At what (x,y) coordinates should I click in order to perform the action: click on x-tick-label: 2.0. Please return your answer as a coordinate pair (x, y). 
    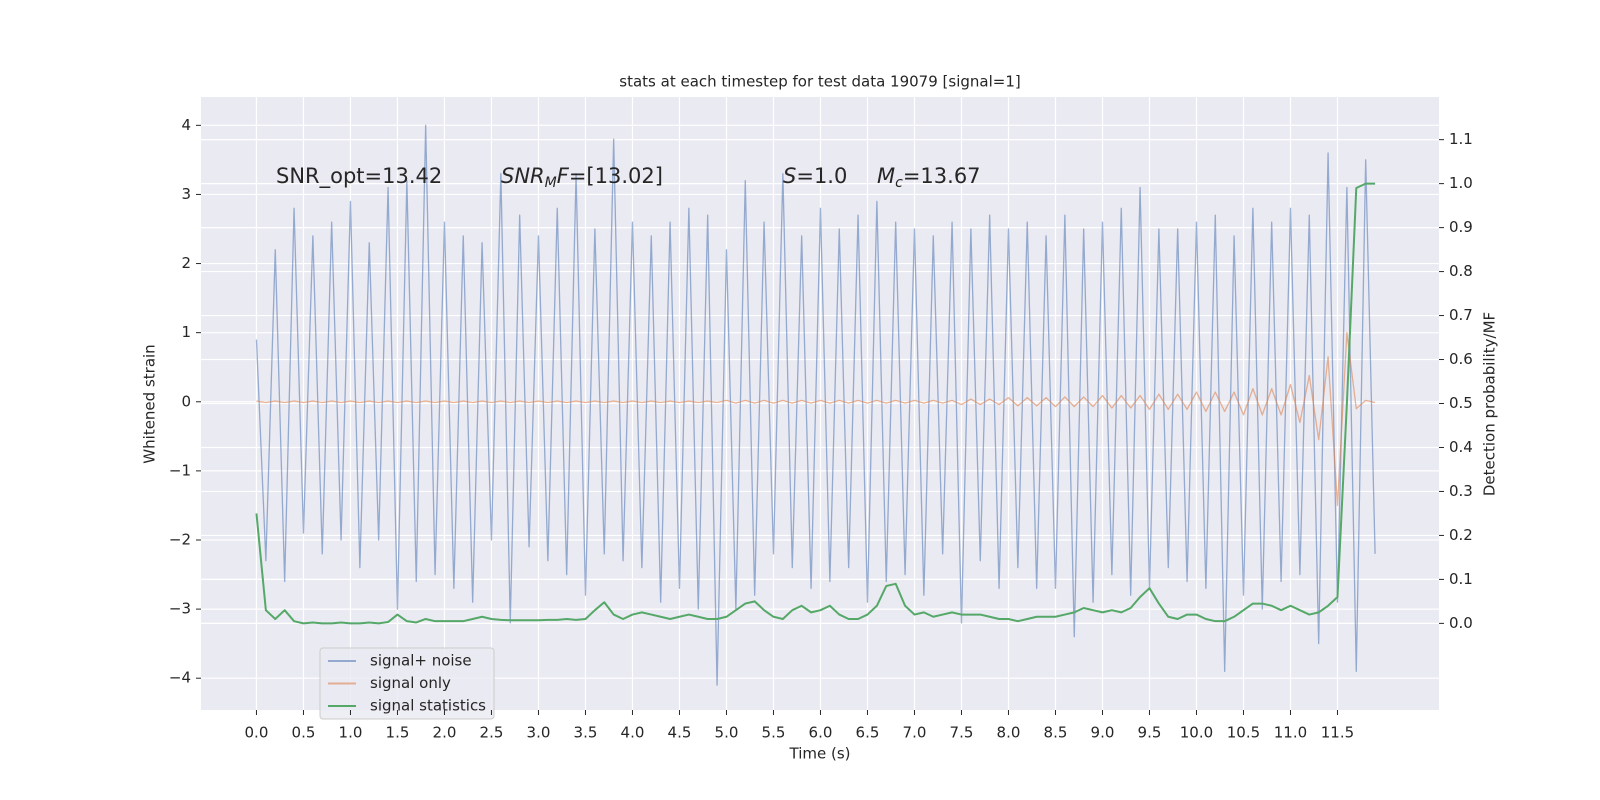
    Looking at the image, I should click on (445, 733).